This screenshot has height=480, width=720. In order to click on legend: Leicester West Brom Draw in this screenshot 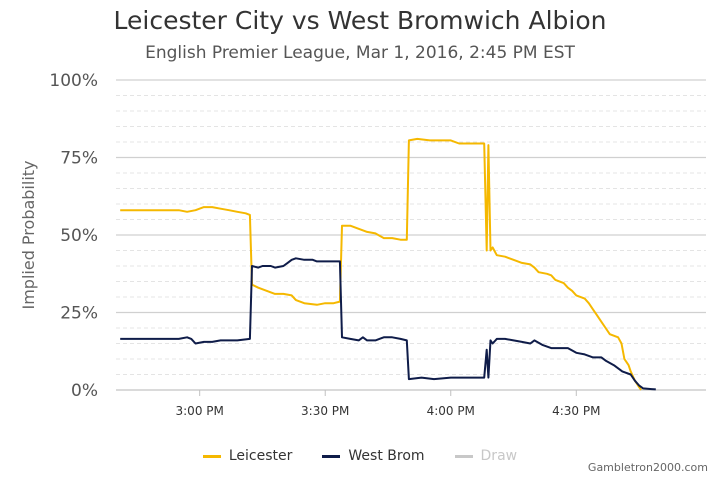, I will do `click(360, 456)`.